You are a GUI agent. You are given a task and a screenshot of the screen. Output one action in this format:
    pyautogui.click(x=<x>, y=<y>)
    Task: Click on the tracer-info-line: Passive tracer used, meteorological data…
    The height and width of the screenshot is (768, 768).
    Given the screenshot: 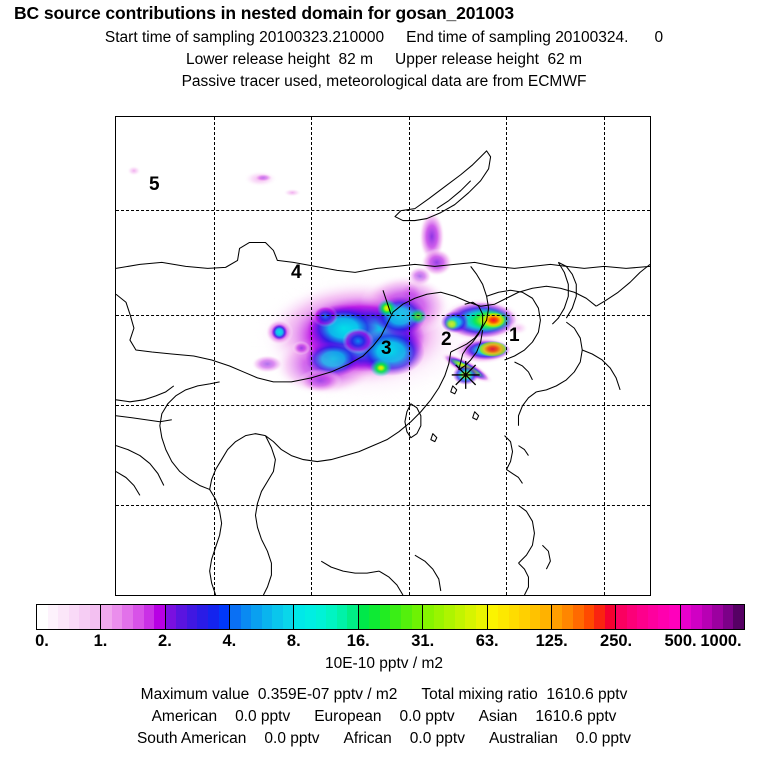 What is the action you would take?
    pyautogui.click(x=384, y=81)
    